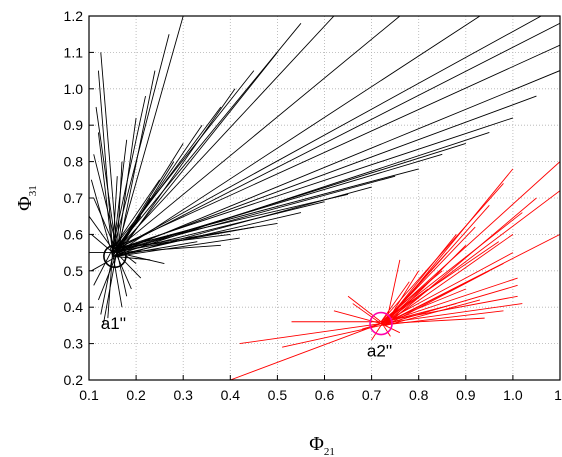 The height and width of the screenshot is (457, 562). I want to click on x-tick-label: 0.8, so click(419, 395).